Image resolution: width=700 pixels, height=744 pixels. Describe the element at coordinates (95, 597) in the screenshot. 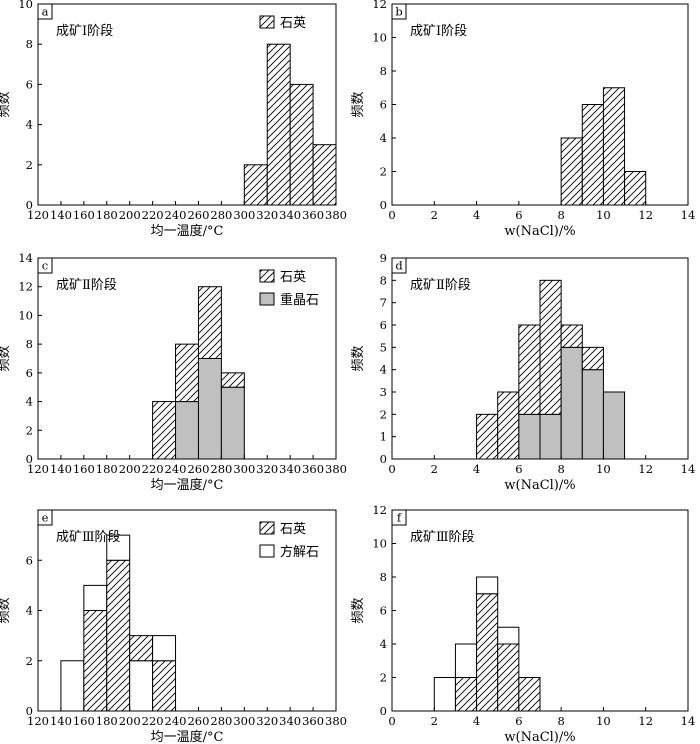

I see `bar-e-160-方解石` at that location.